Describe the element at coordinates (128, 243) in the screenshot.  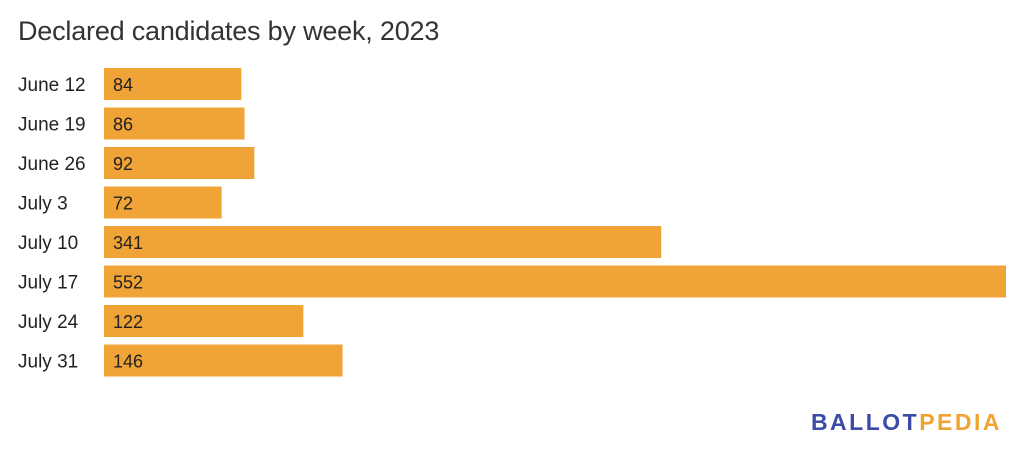
I see `value-label: 341` at that location.